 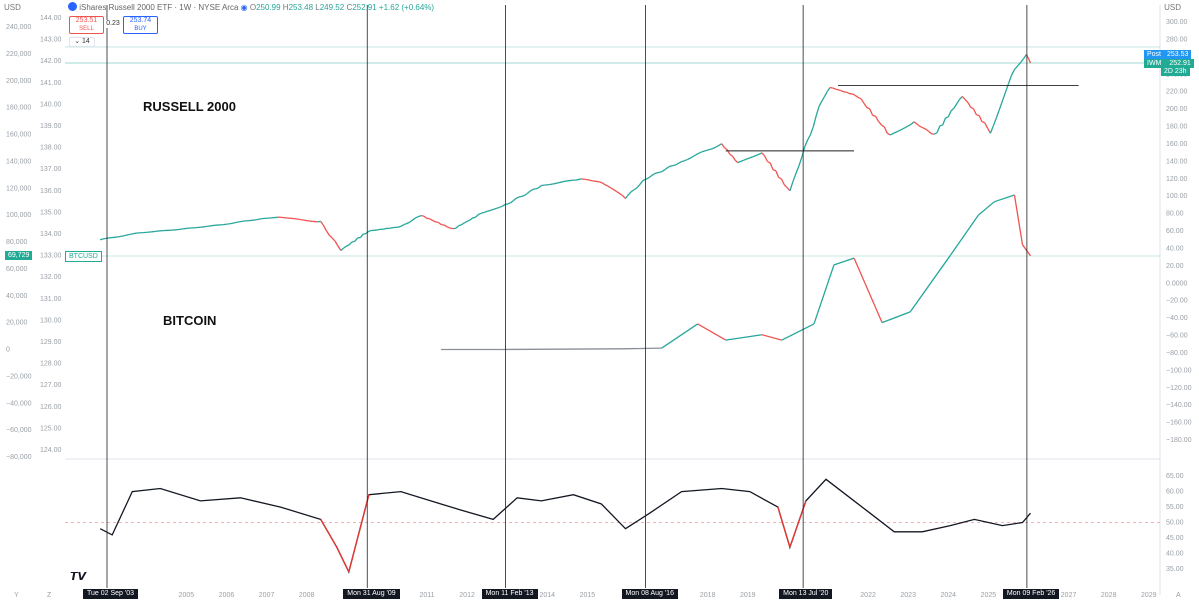 I want to click on currency-left: USD, so click(x=12, y=7).